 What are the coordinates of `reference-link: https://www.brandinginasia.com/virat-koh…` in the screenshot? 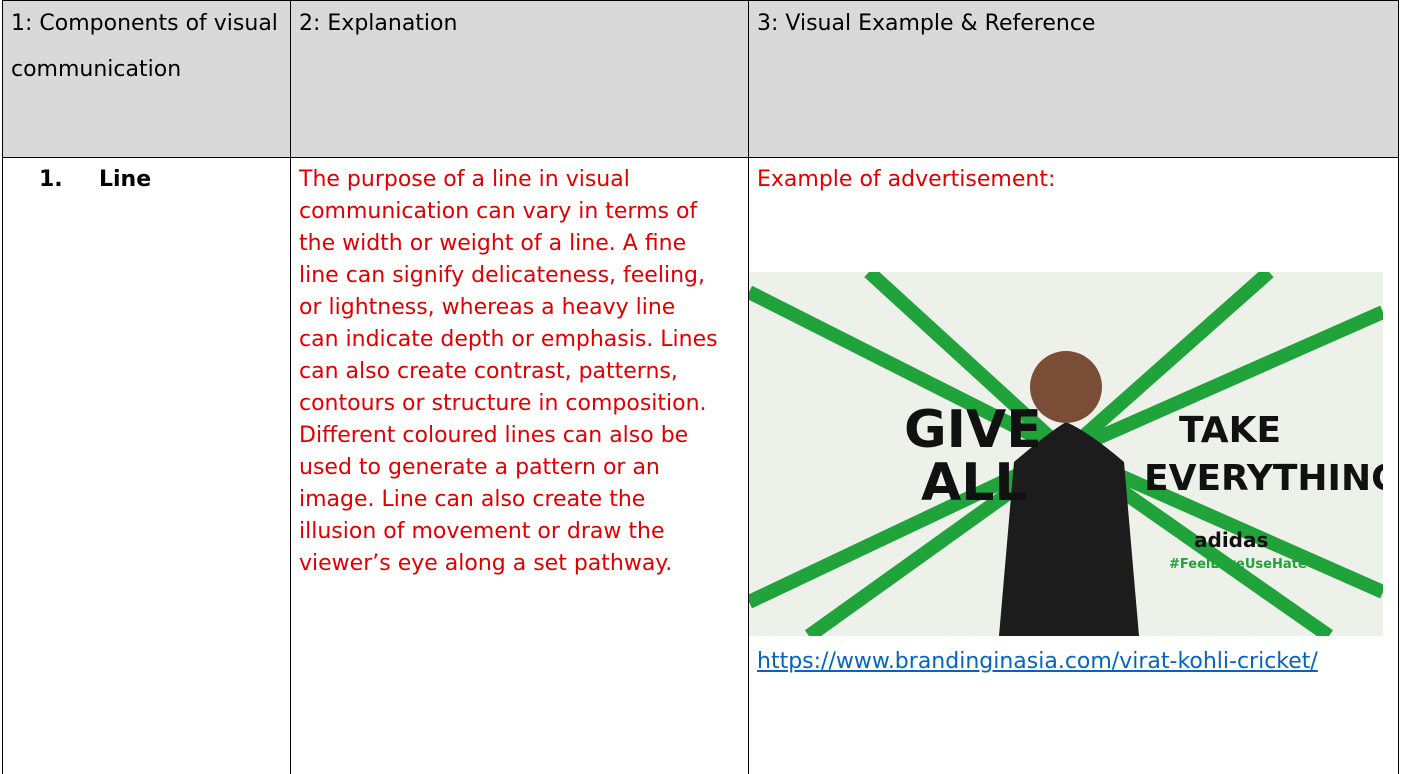 It's located at (1037, 661).